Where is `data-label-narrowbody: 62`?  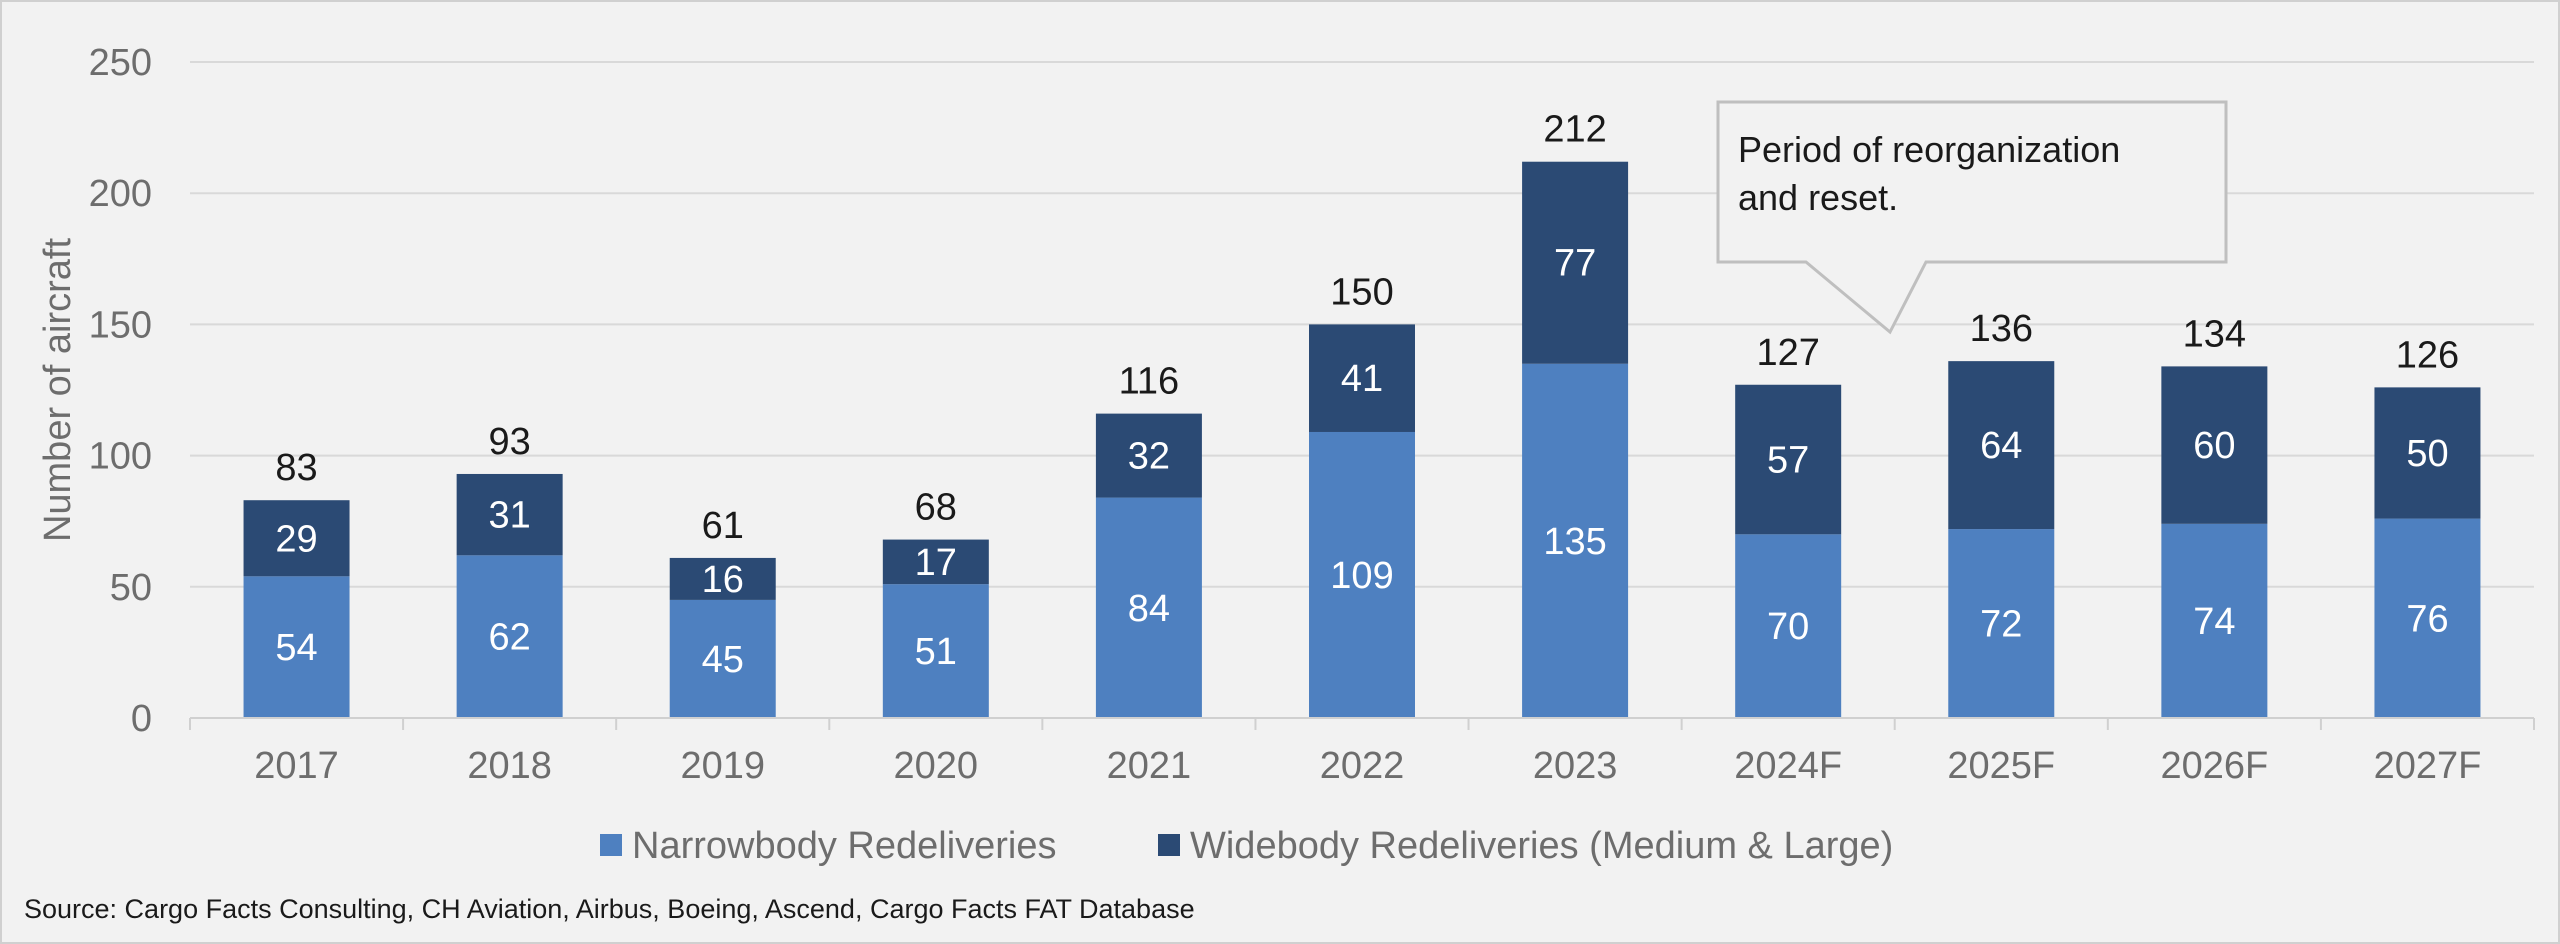
data-label-narrowbody: 62 is located at coordinates (509, 638).